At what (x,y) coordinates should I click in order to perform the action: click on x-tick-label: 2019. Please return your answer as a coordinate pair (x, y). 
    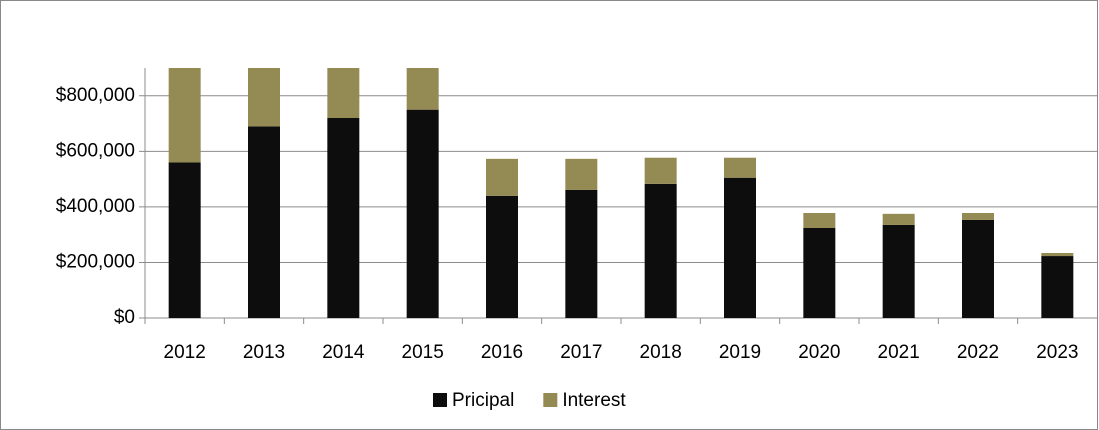
    Looking at the image, I should click on (740, 352).